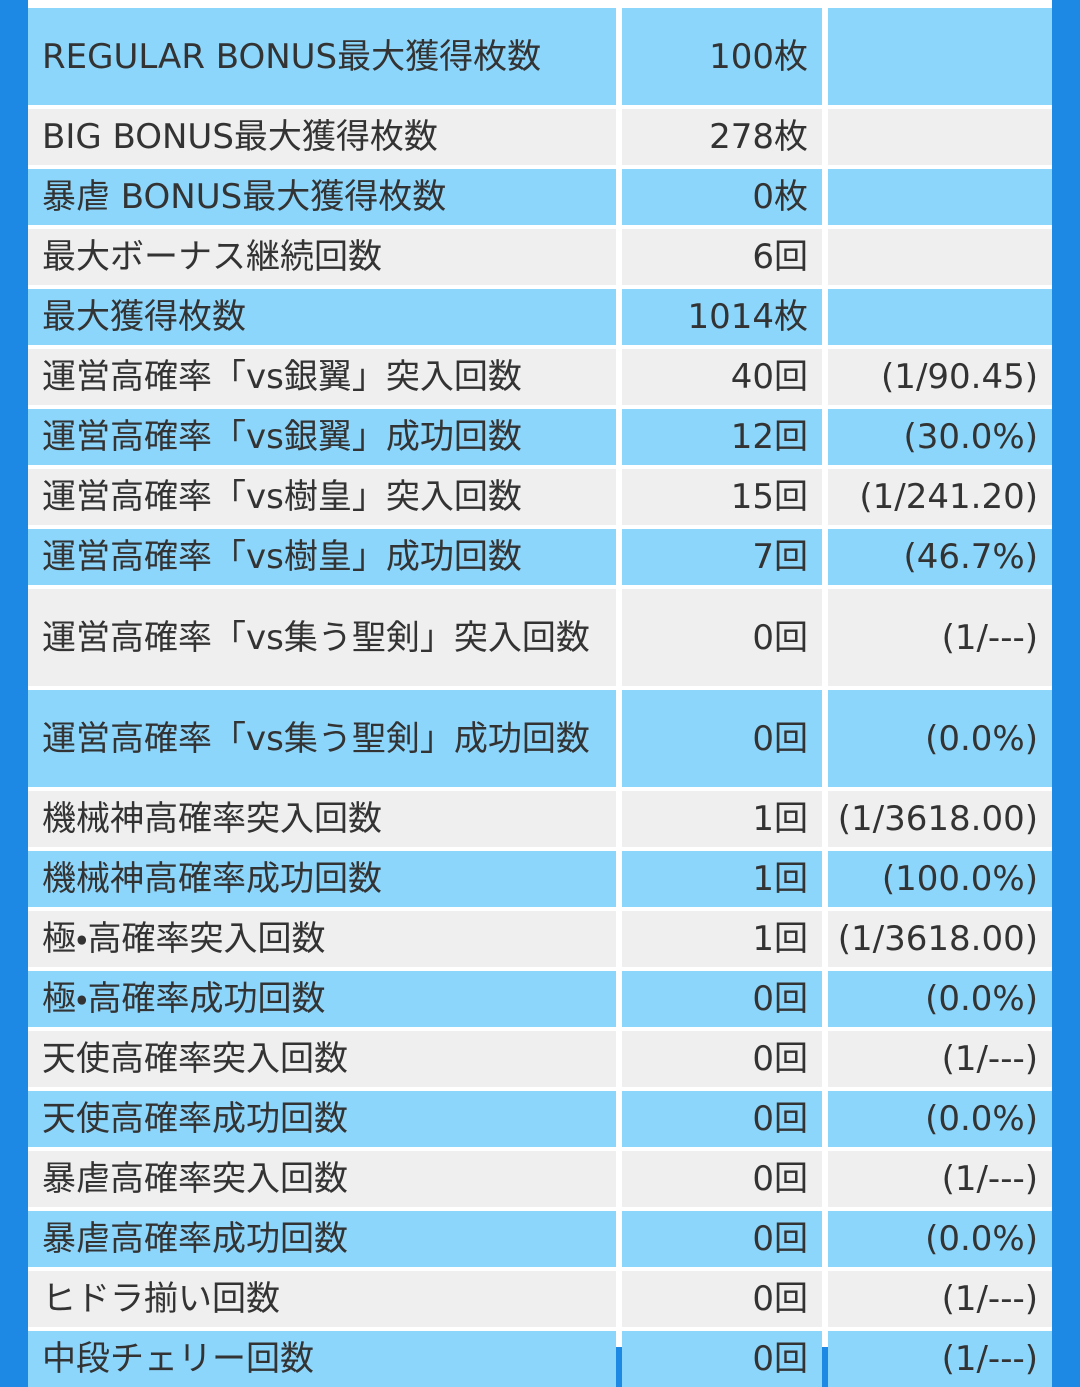 This screenshot has width=1080, height=1387. I want to click on row-count: 12回, so click(722, 437).